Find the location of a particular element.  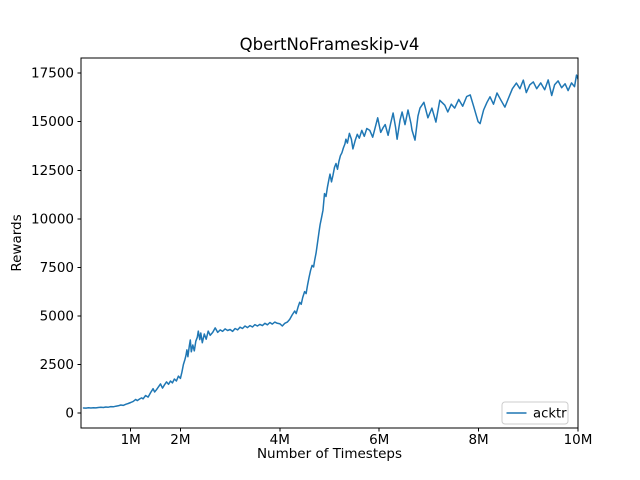

y-tick-label: 2500 is located at coordinates (57, 365).